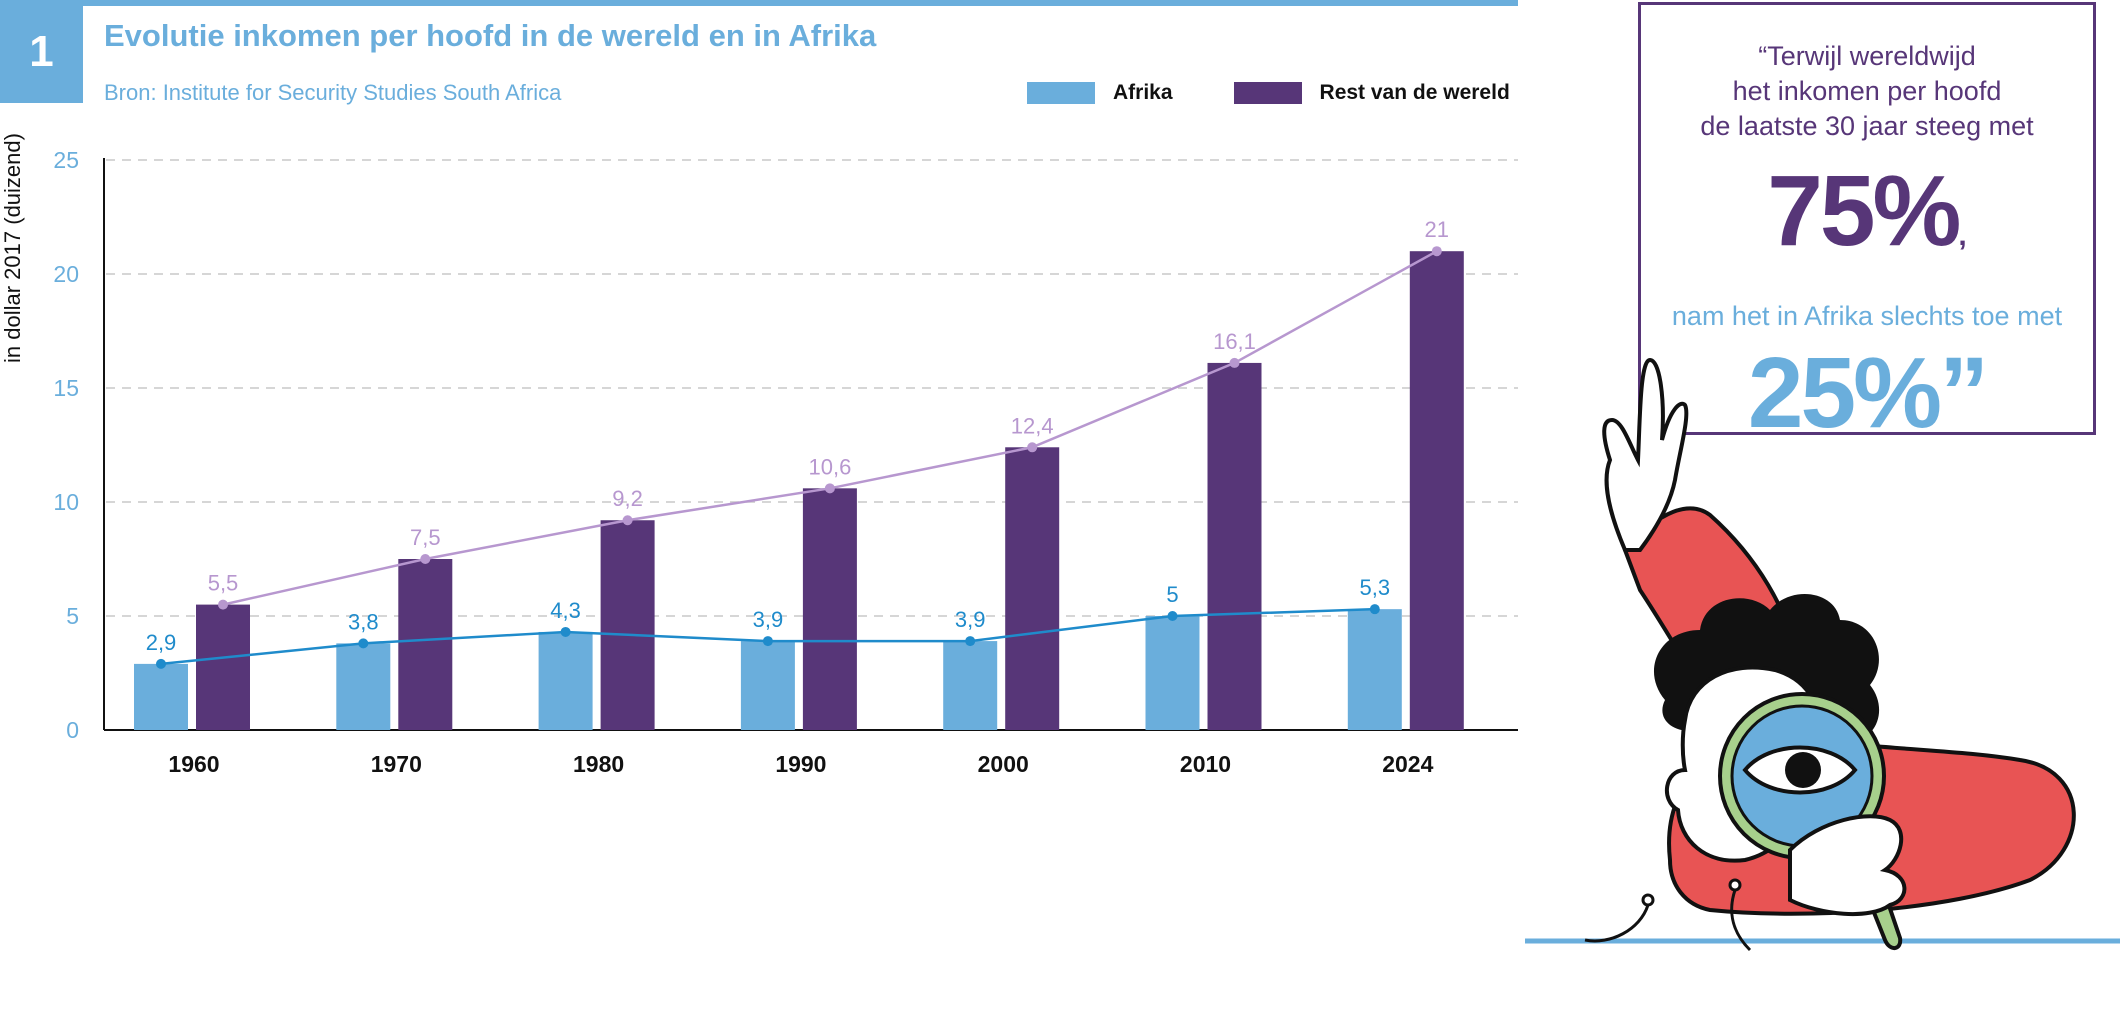 The width and height of the screenshot is (2121, 1014). I want to click on point-afrika-1970, so click(363, 643).